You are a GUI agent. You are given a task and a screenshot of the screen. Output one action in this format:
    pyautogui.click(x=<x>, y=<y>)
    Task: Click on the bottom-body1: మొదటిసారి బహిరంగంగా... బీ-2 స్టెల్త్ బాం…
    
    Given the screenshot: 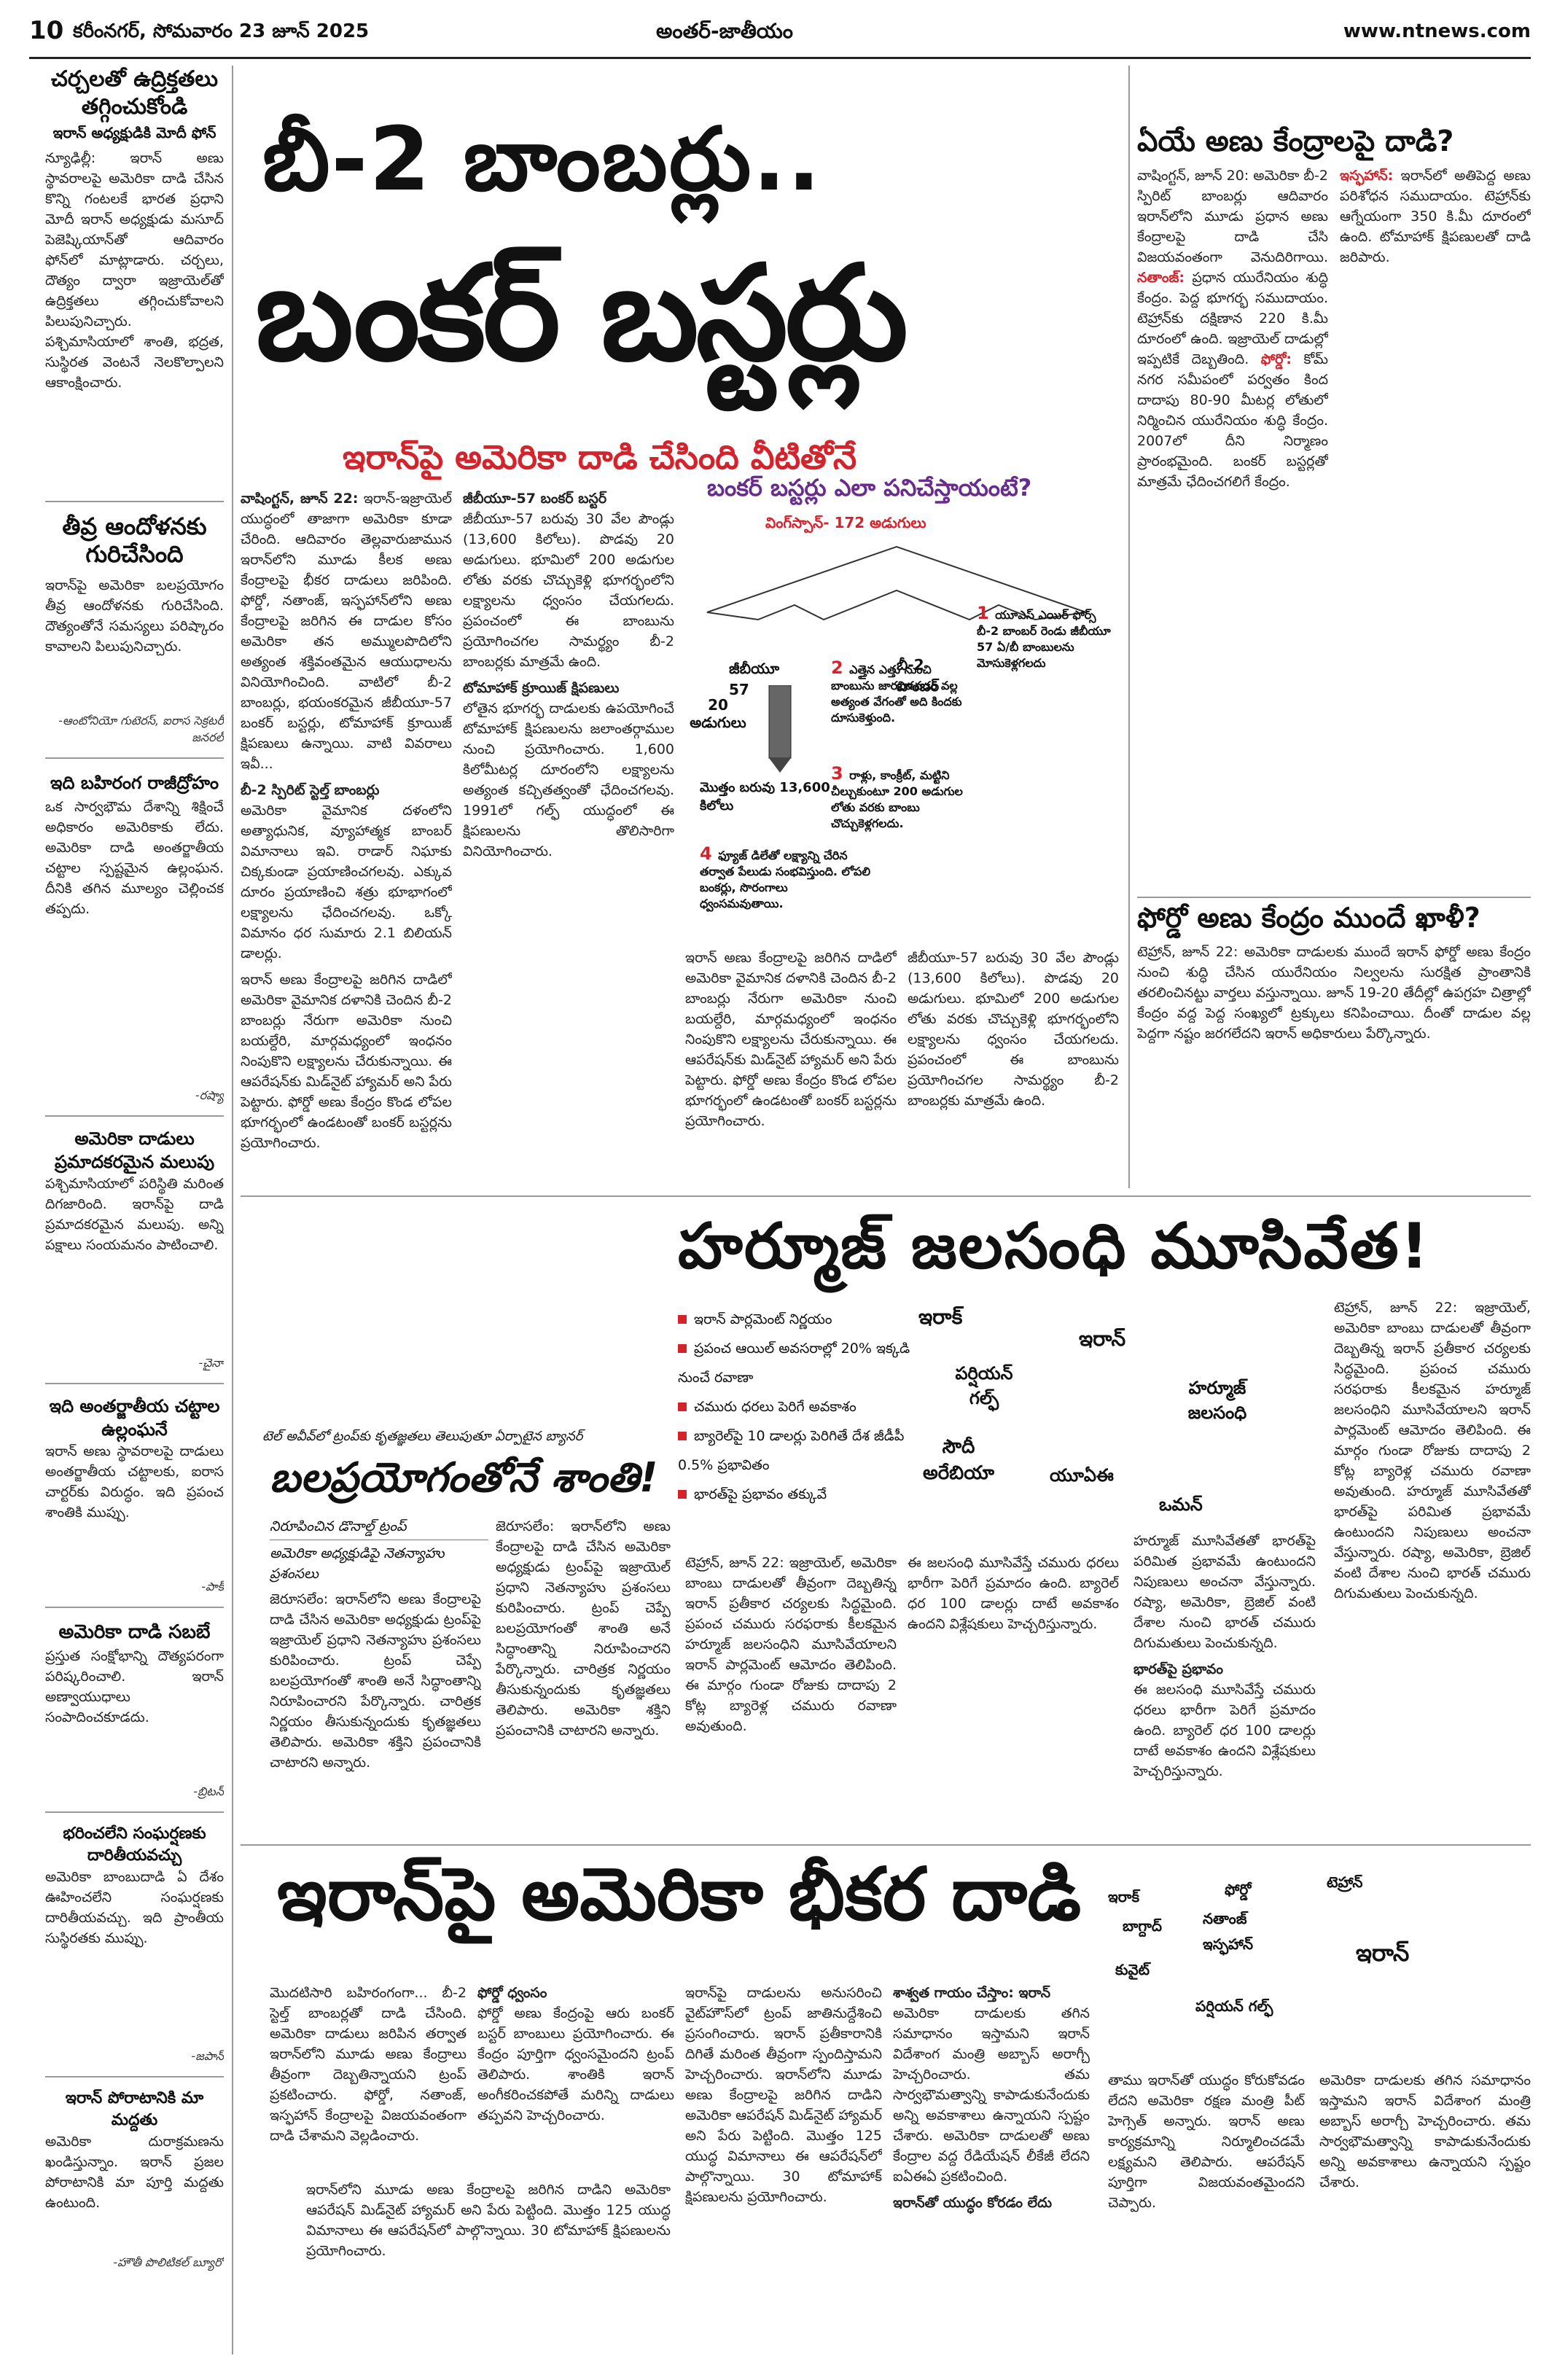 What is the action you would take?
    pyautogui.click(x=368, y=2064)
    